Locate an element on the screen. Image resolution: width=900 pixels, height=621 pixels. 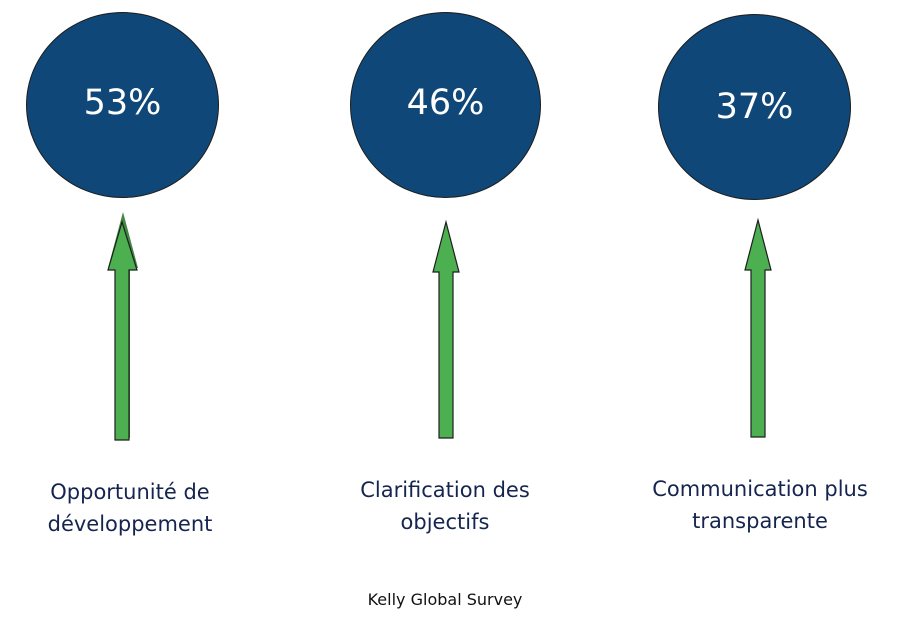
percent-value: 46% is located at coordinates (445, 103).